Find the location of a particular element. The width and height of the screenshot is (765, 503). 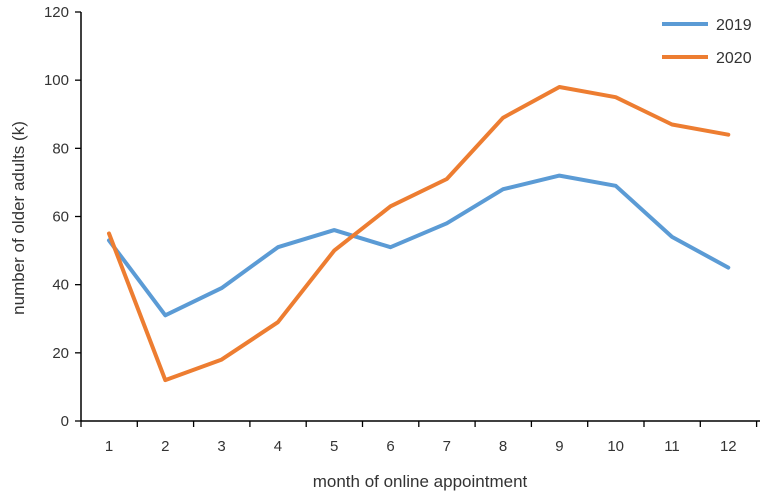

y-axis-ticks: 0 20 40 60 80 100 120 is located at coordinates (62, 217).